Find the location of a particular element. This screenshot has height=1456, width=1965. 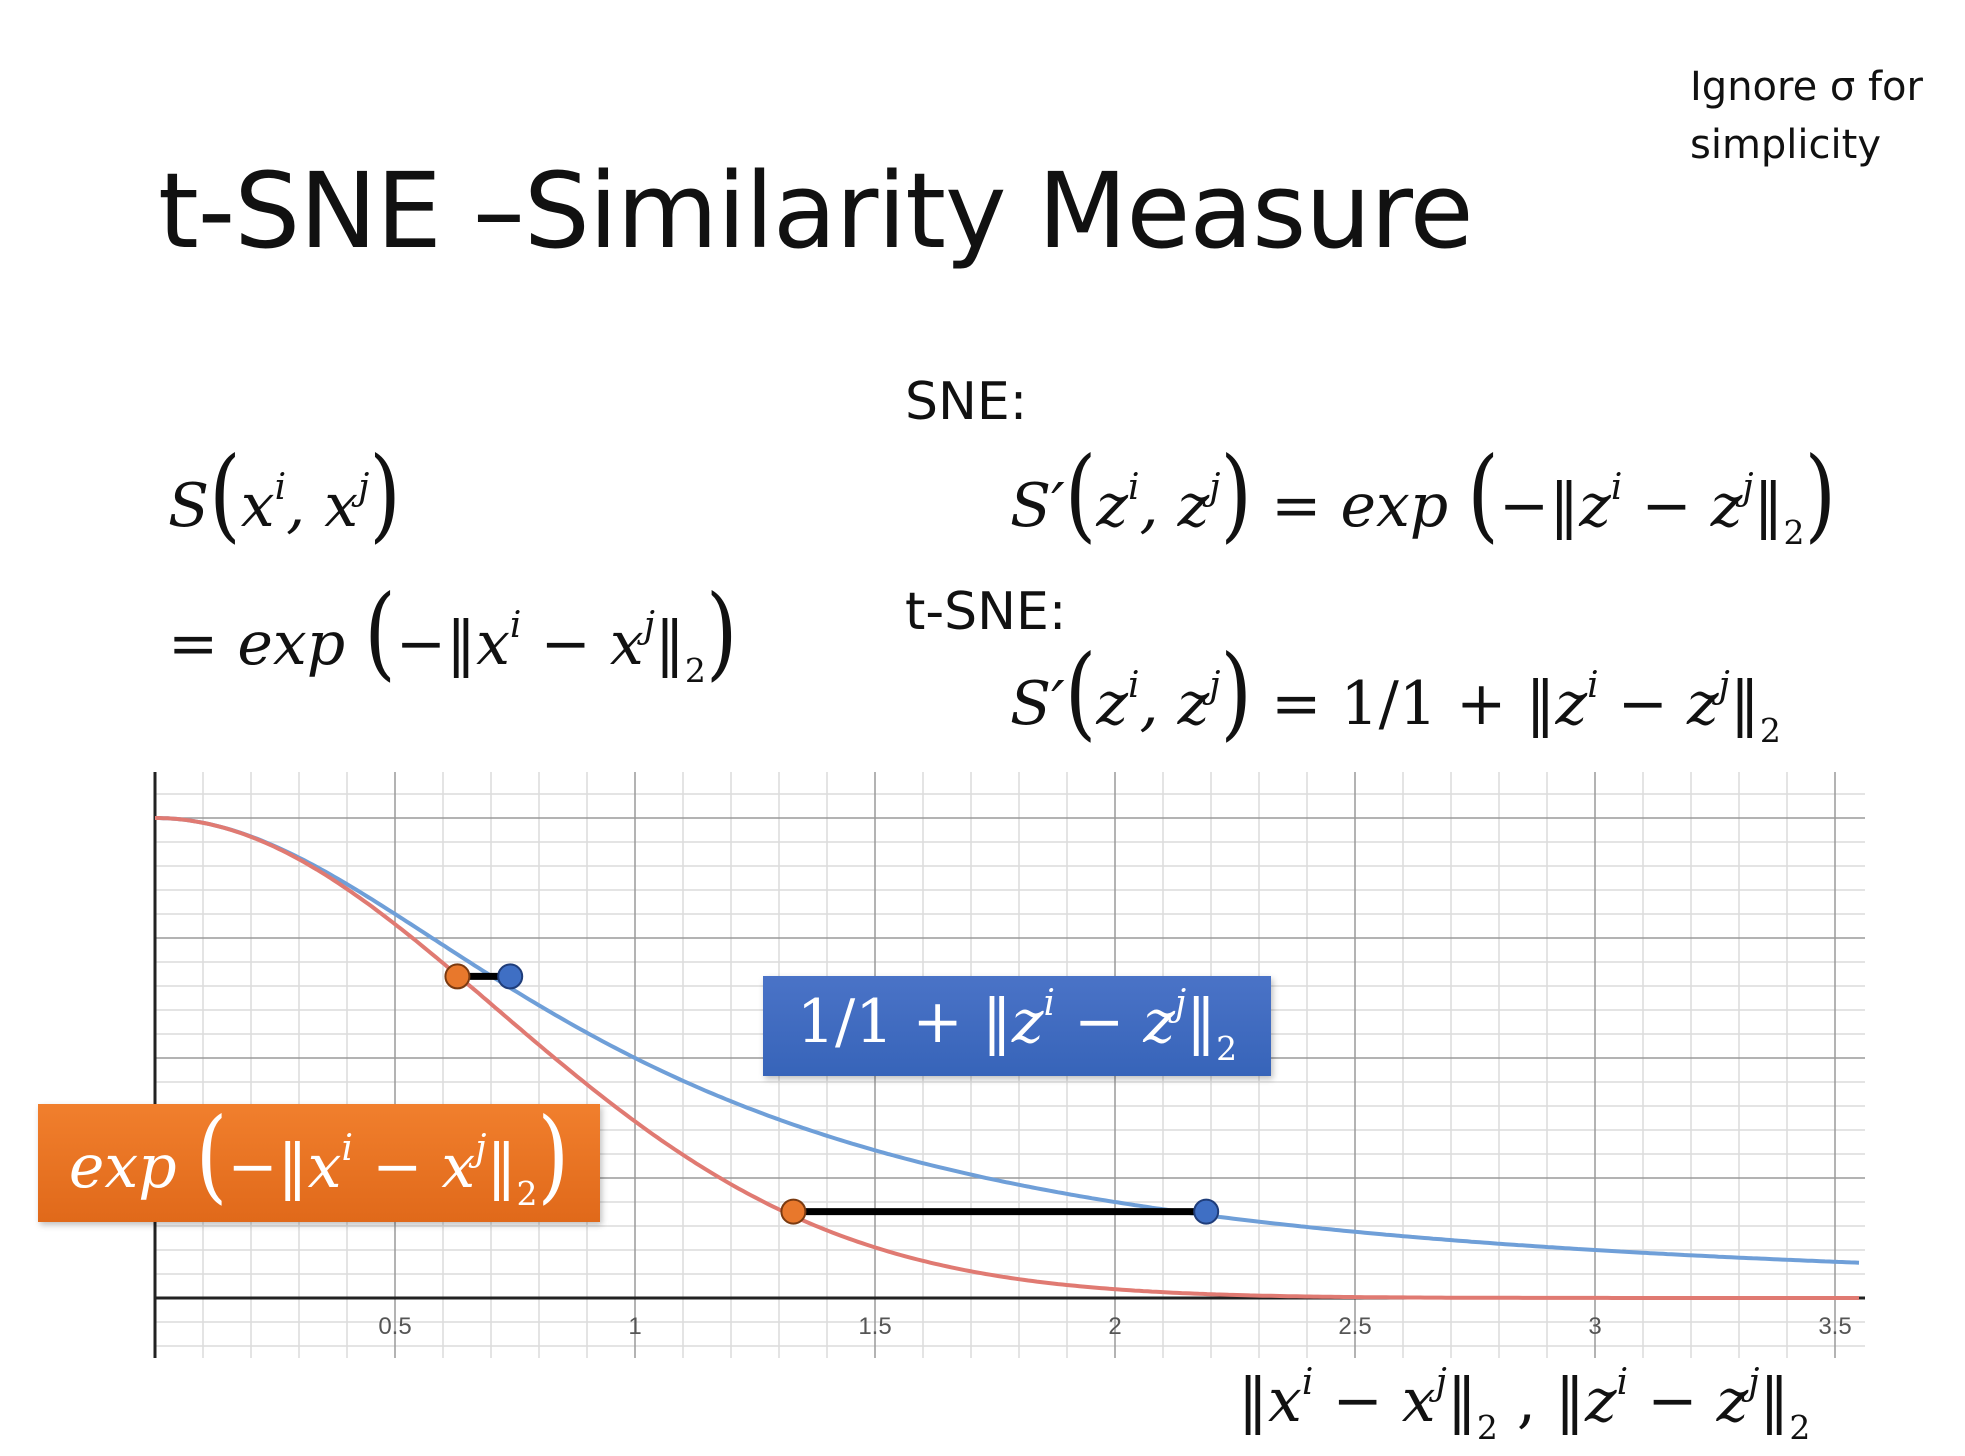

x-tick-label: 3 is located at coordinates (1594, 1326).